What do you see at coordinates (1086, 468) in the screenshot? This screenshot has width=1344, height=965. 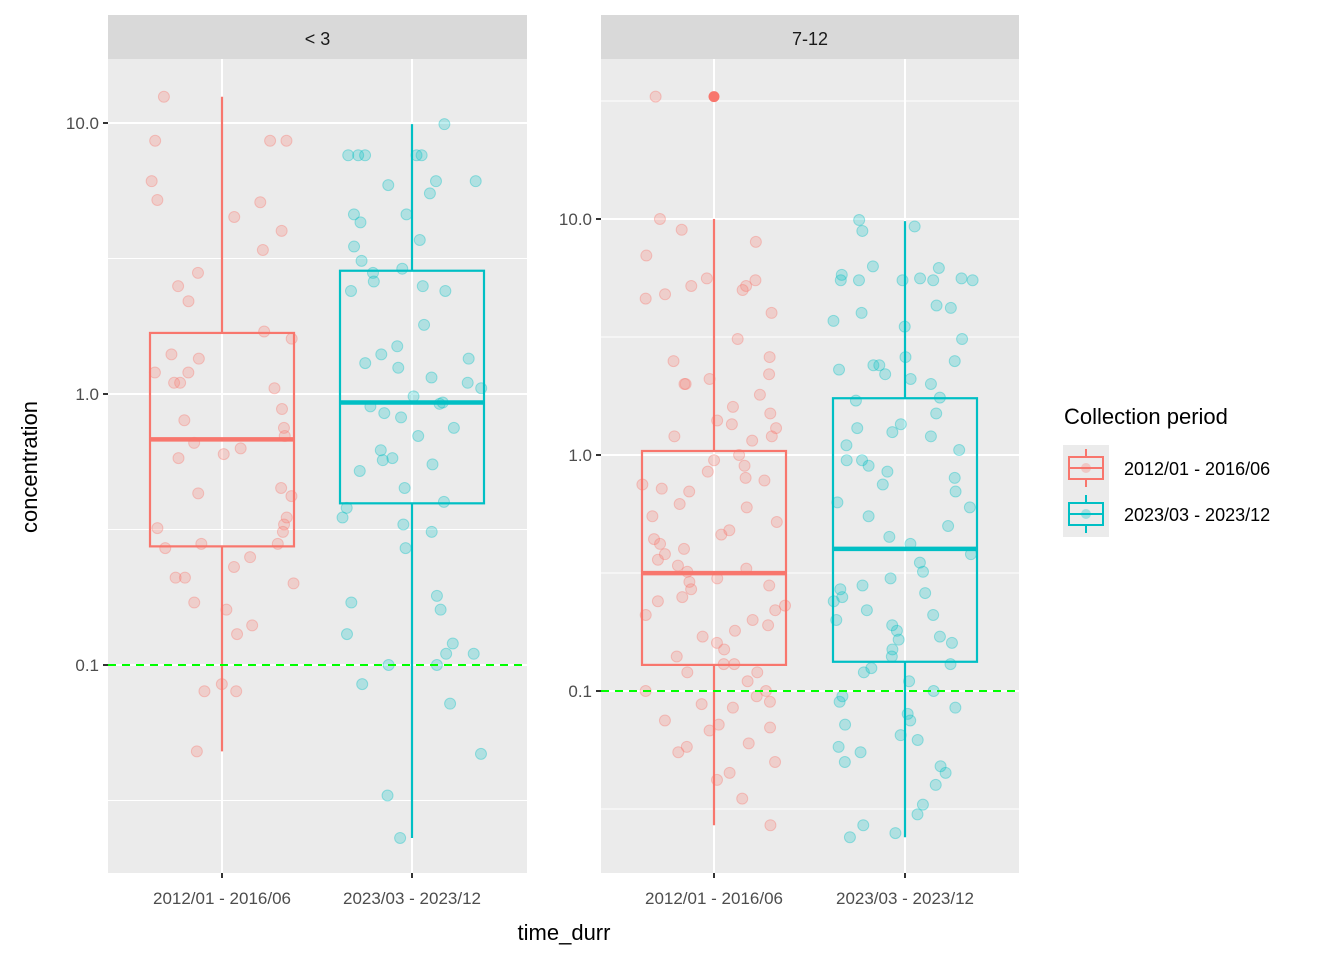 I see `legend-key-point` at bounding box center [1086, 468].